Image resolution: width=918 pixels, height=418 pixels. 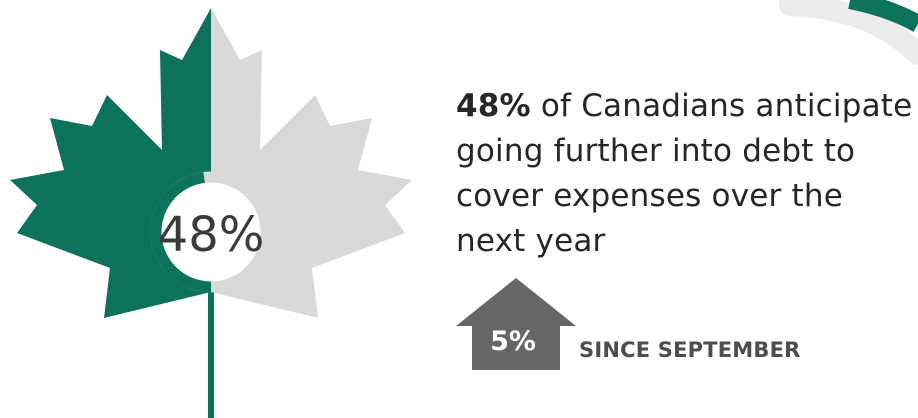 What do you see at coordinates (848, 32) in the screenshot?
I see `corner-arc-decoration` at bounding box center [848, 32].